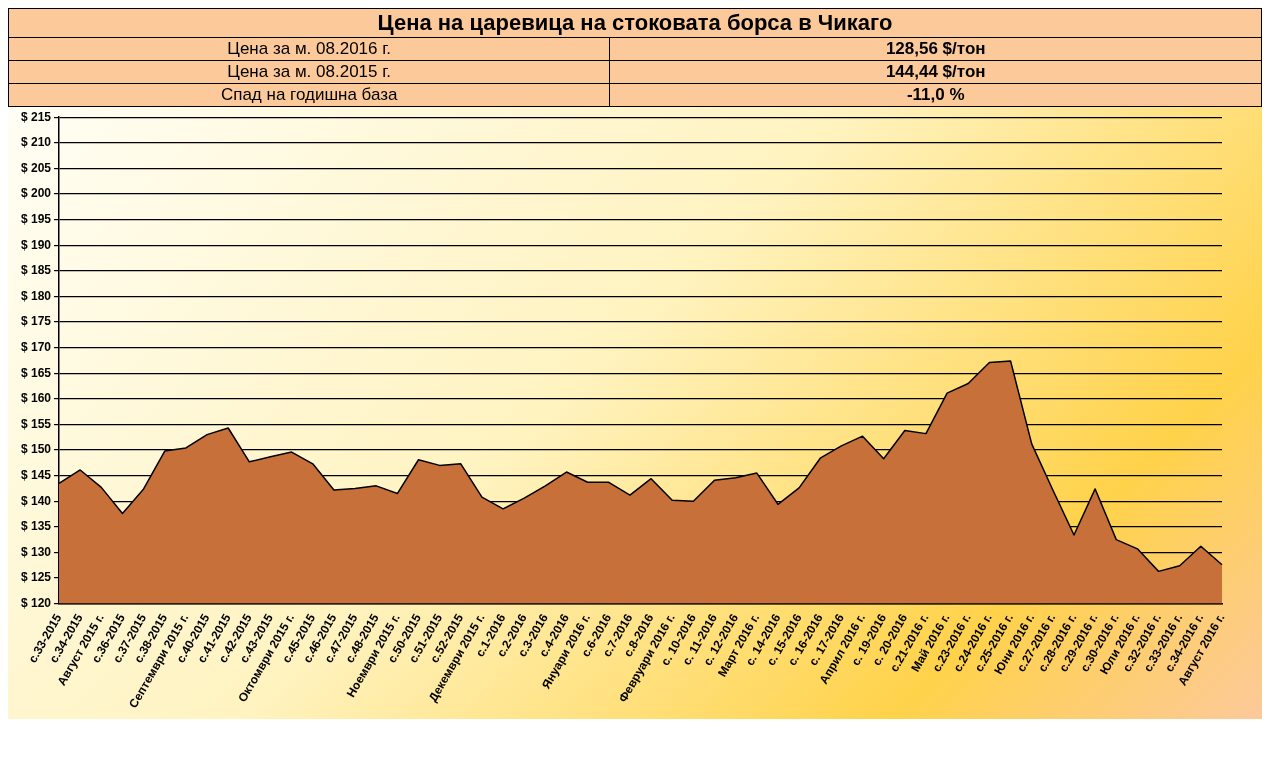 This screenshot has height=762, width=1270. Describe the element at coordinates (36, 449) in the screenshot. I see `y-tick-label: $ 150` at that location.